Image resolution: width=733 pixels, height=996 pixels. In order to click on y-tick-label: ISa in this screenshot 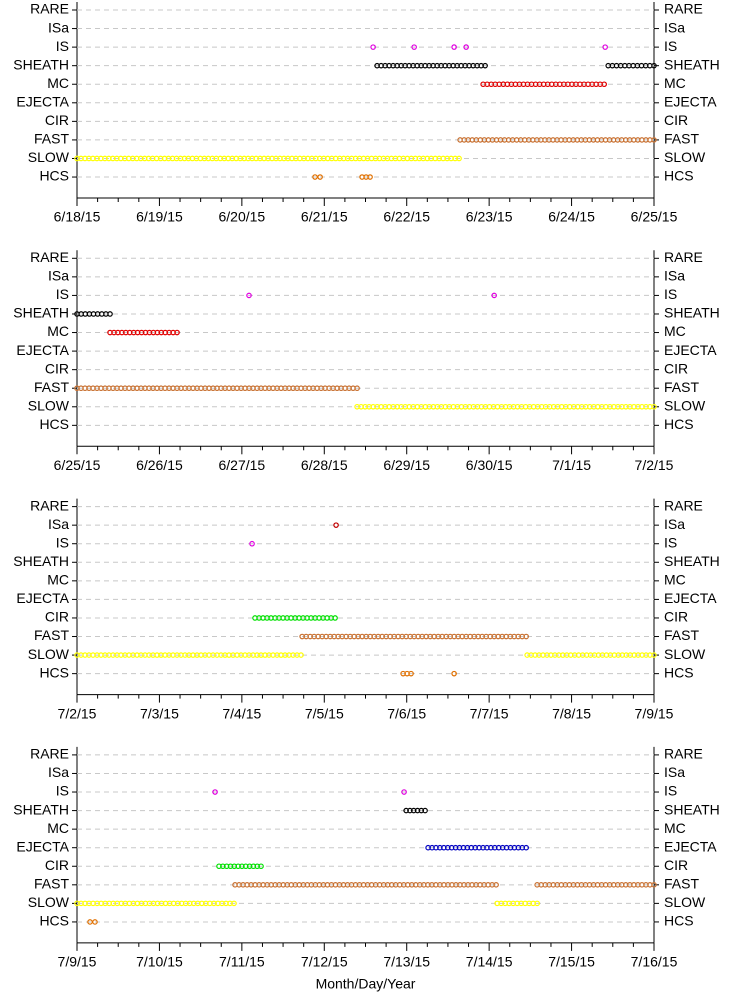, I will do `click(58, 27)`.